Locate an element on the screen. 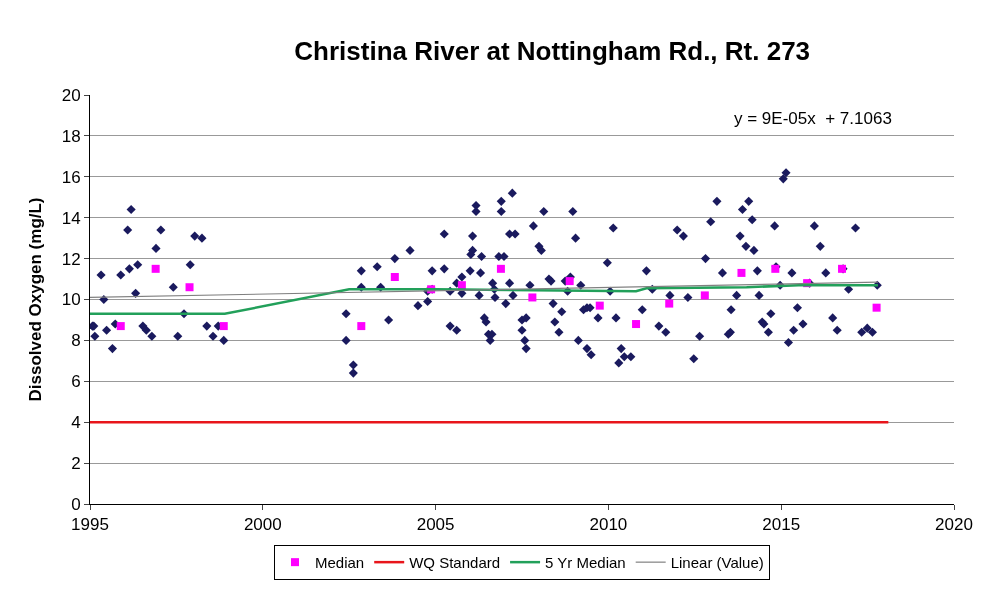 Image resolution: width=1004 pixels, height=594 pixels. annotation: y = 9E-05x + 7.1063 is located at coordinates (813, 118).